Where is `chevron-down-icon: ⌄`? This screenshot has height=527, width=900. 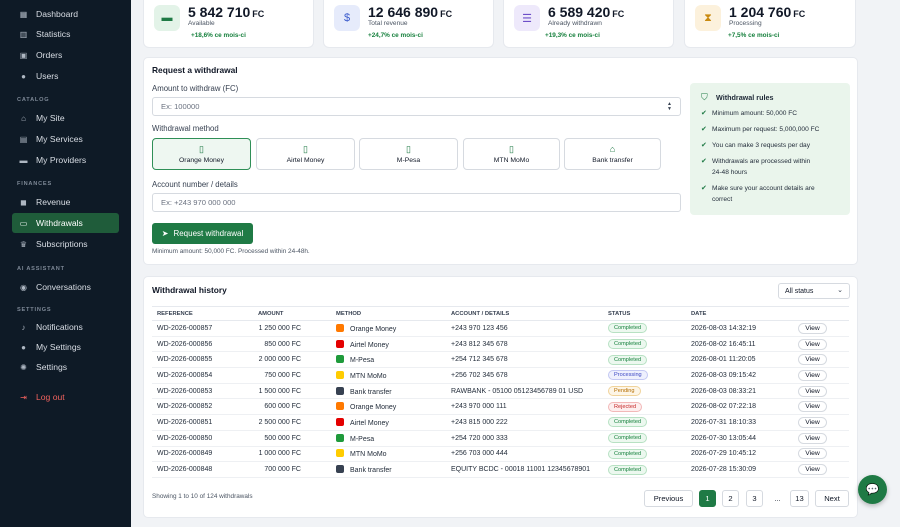
chevron-down-icon: ⌄ is located at coordinates (840, 290).